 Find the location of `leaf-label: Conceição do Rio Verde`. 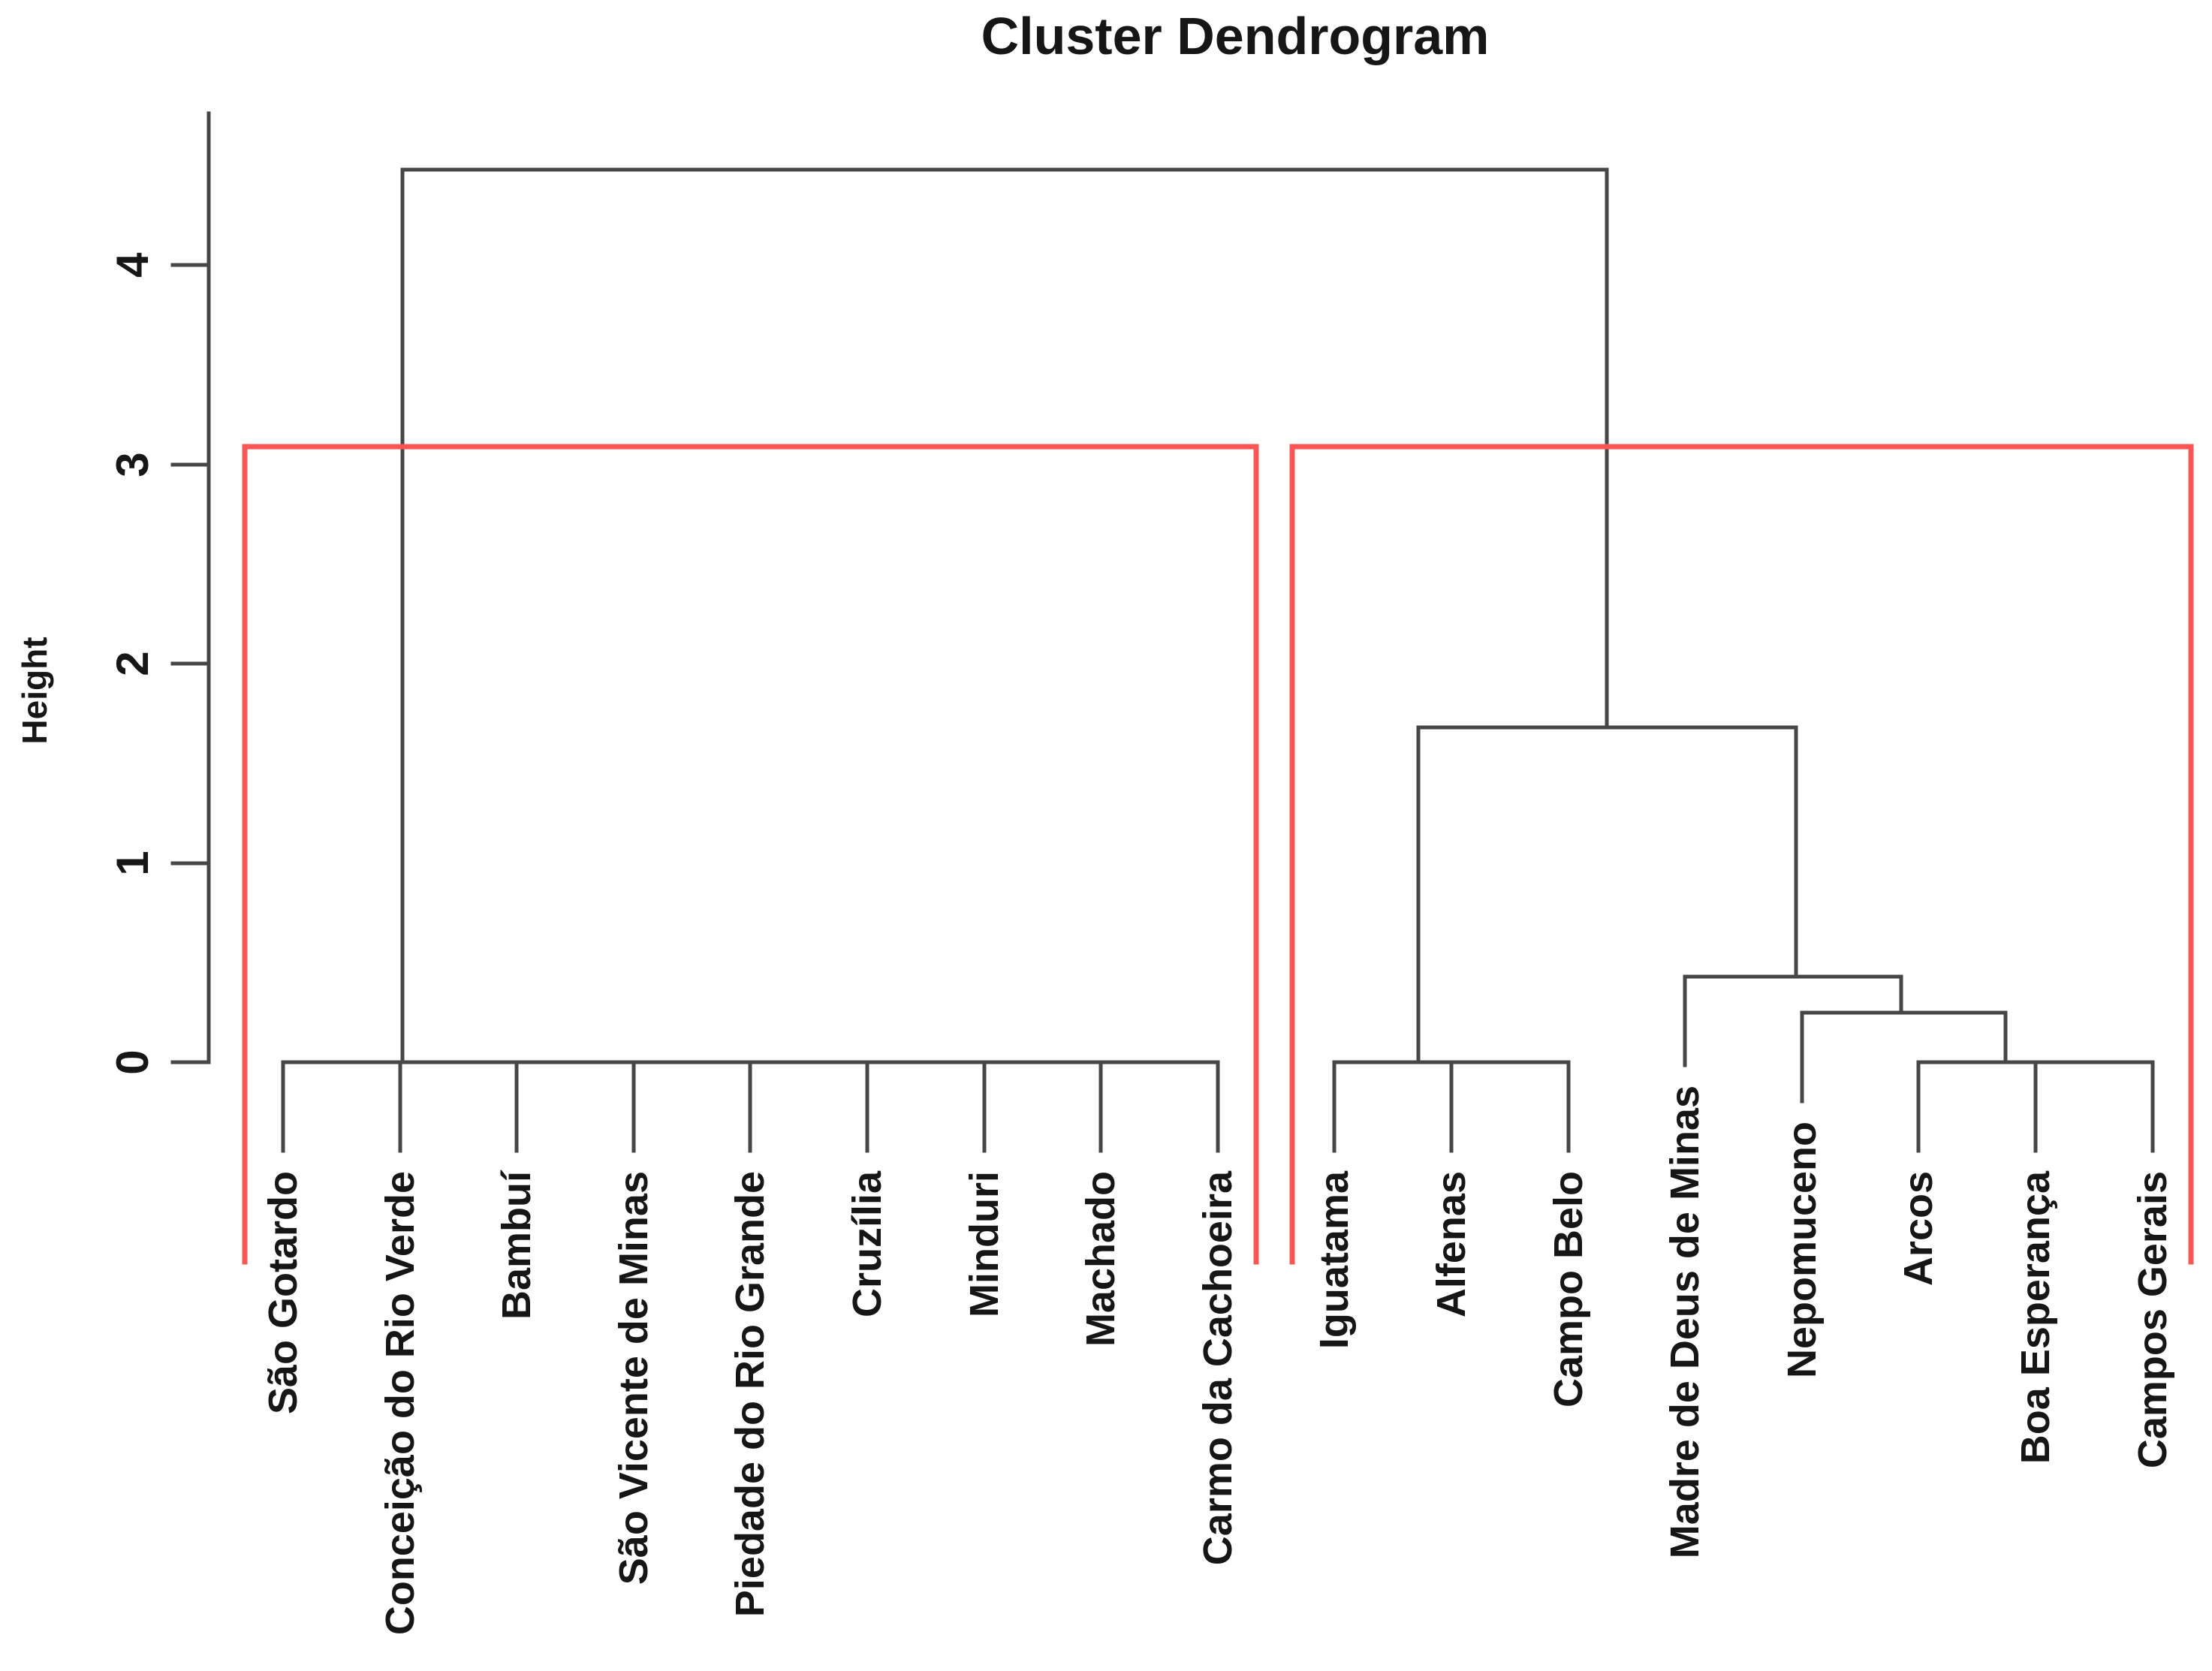

leaf-label: Conceição do Rio Verde is located at coordinates (400, 1404).